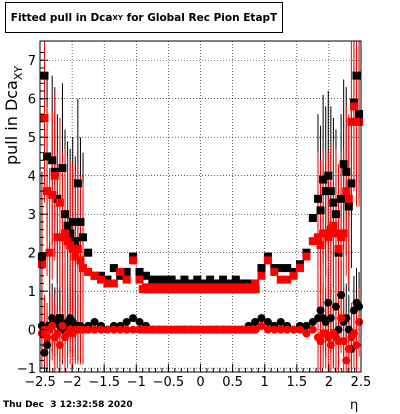 The image size is (400, 414). I want to click on x-tick-label: 1, so click(265, 382).